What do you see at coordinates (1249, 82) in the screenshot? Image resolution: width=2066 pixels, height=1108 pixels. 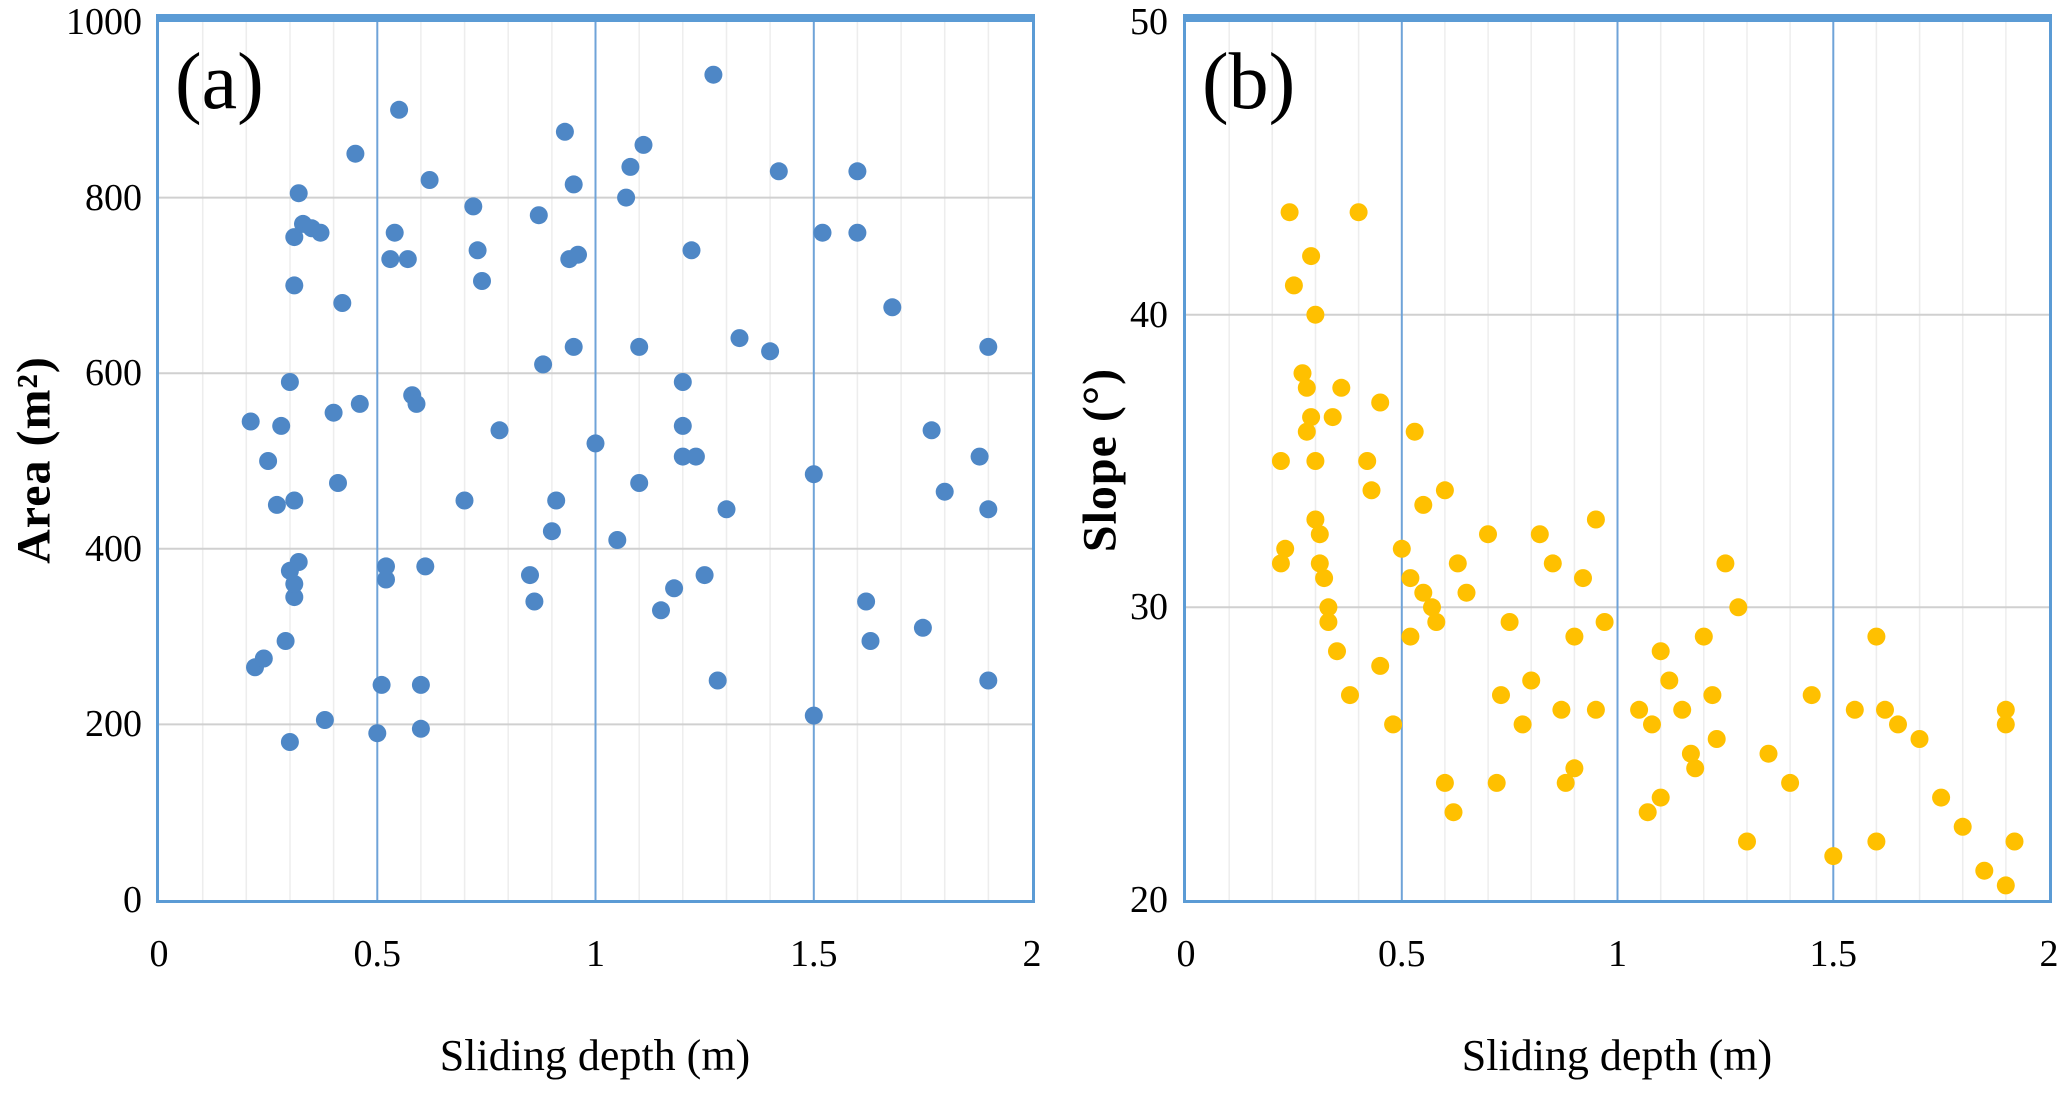 I see `panel-label-b: (b)` at bounding box center [1249, 82].